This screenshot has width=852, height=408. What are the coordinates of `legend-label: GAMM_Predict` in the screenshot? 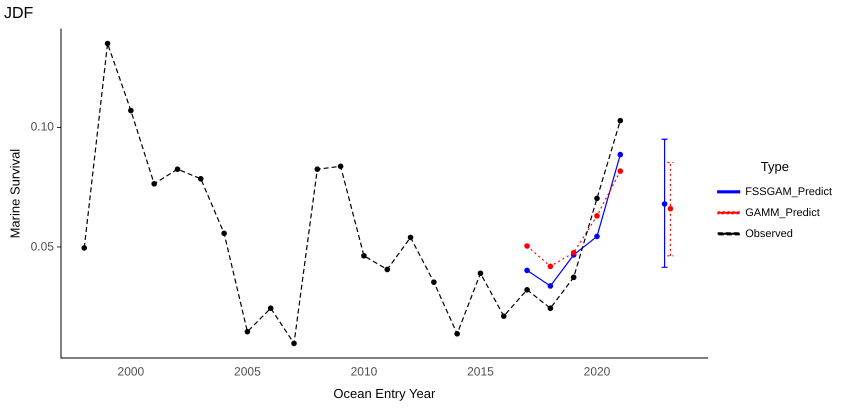 It's located at (782, 212).